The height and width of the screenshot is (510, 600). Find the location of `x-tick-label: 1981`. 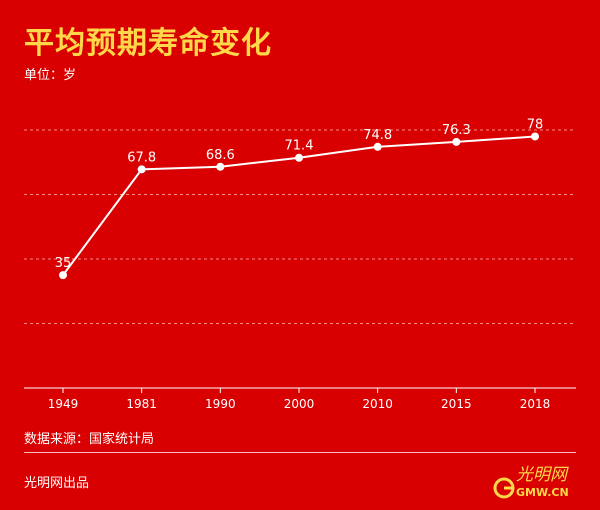

x-tick-label: 1981 is located at coordinates (141, 404).